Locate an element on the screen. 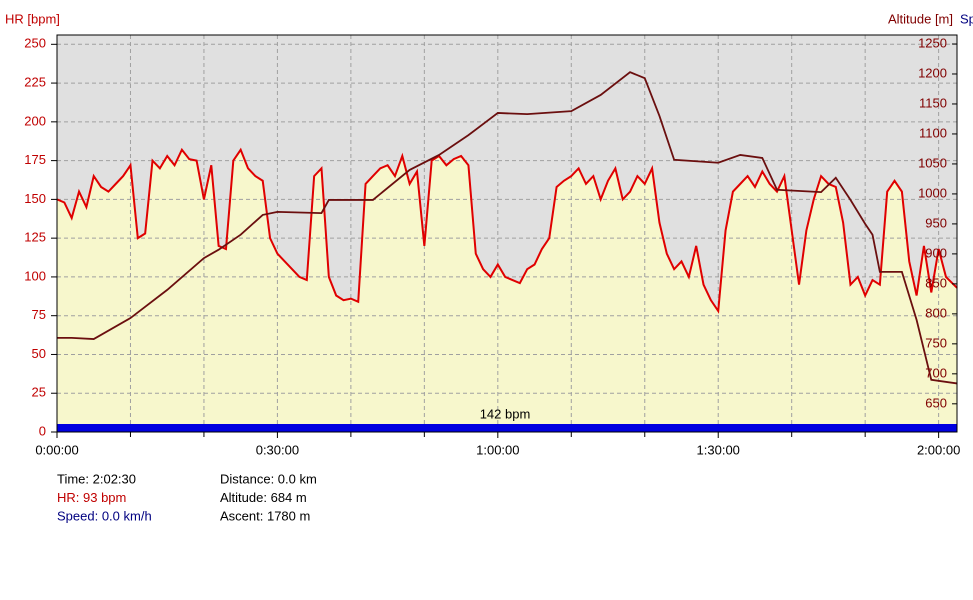 This screenshot has height=600, width=973. y2-tick-label: 800 is located at coordinates (936, 312).